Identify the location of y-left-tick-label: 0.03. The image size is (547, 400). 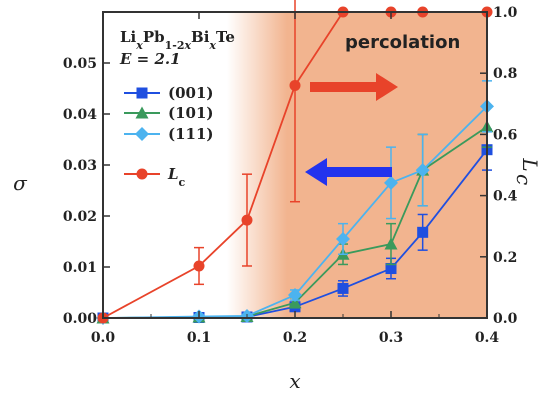
(80, 166).